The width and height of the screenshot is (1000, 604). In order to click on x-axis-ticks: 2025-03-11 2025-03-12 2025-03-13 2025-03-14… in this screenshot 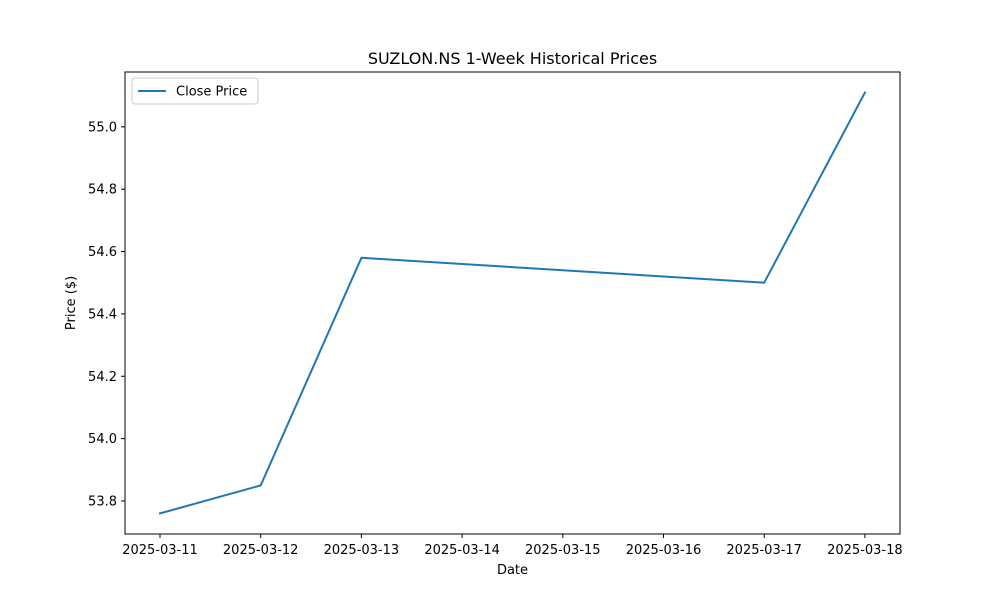, I will do `click(512, 546)`.